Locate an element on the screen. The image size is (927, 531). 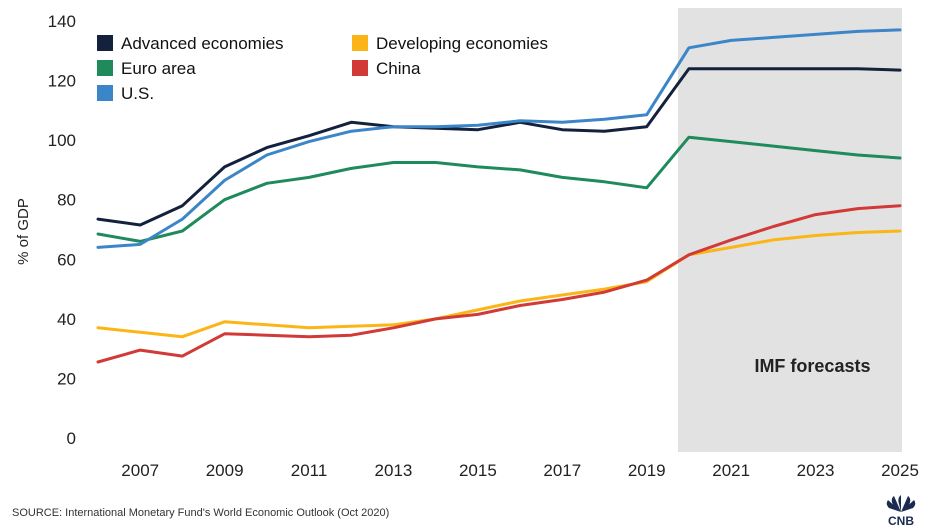
legend-item: Advanced economies is located at coordinates (190, 43).